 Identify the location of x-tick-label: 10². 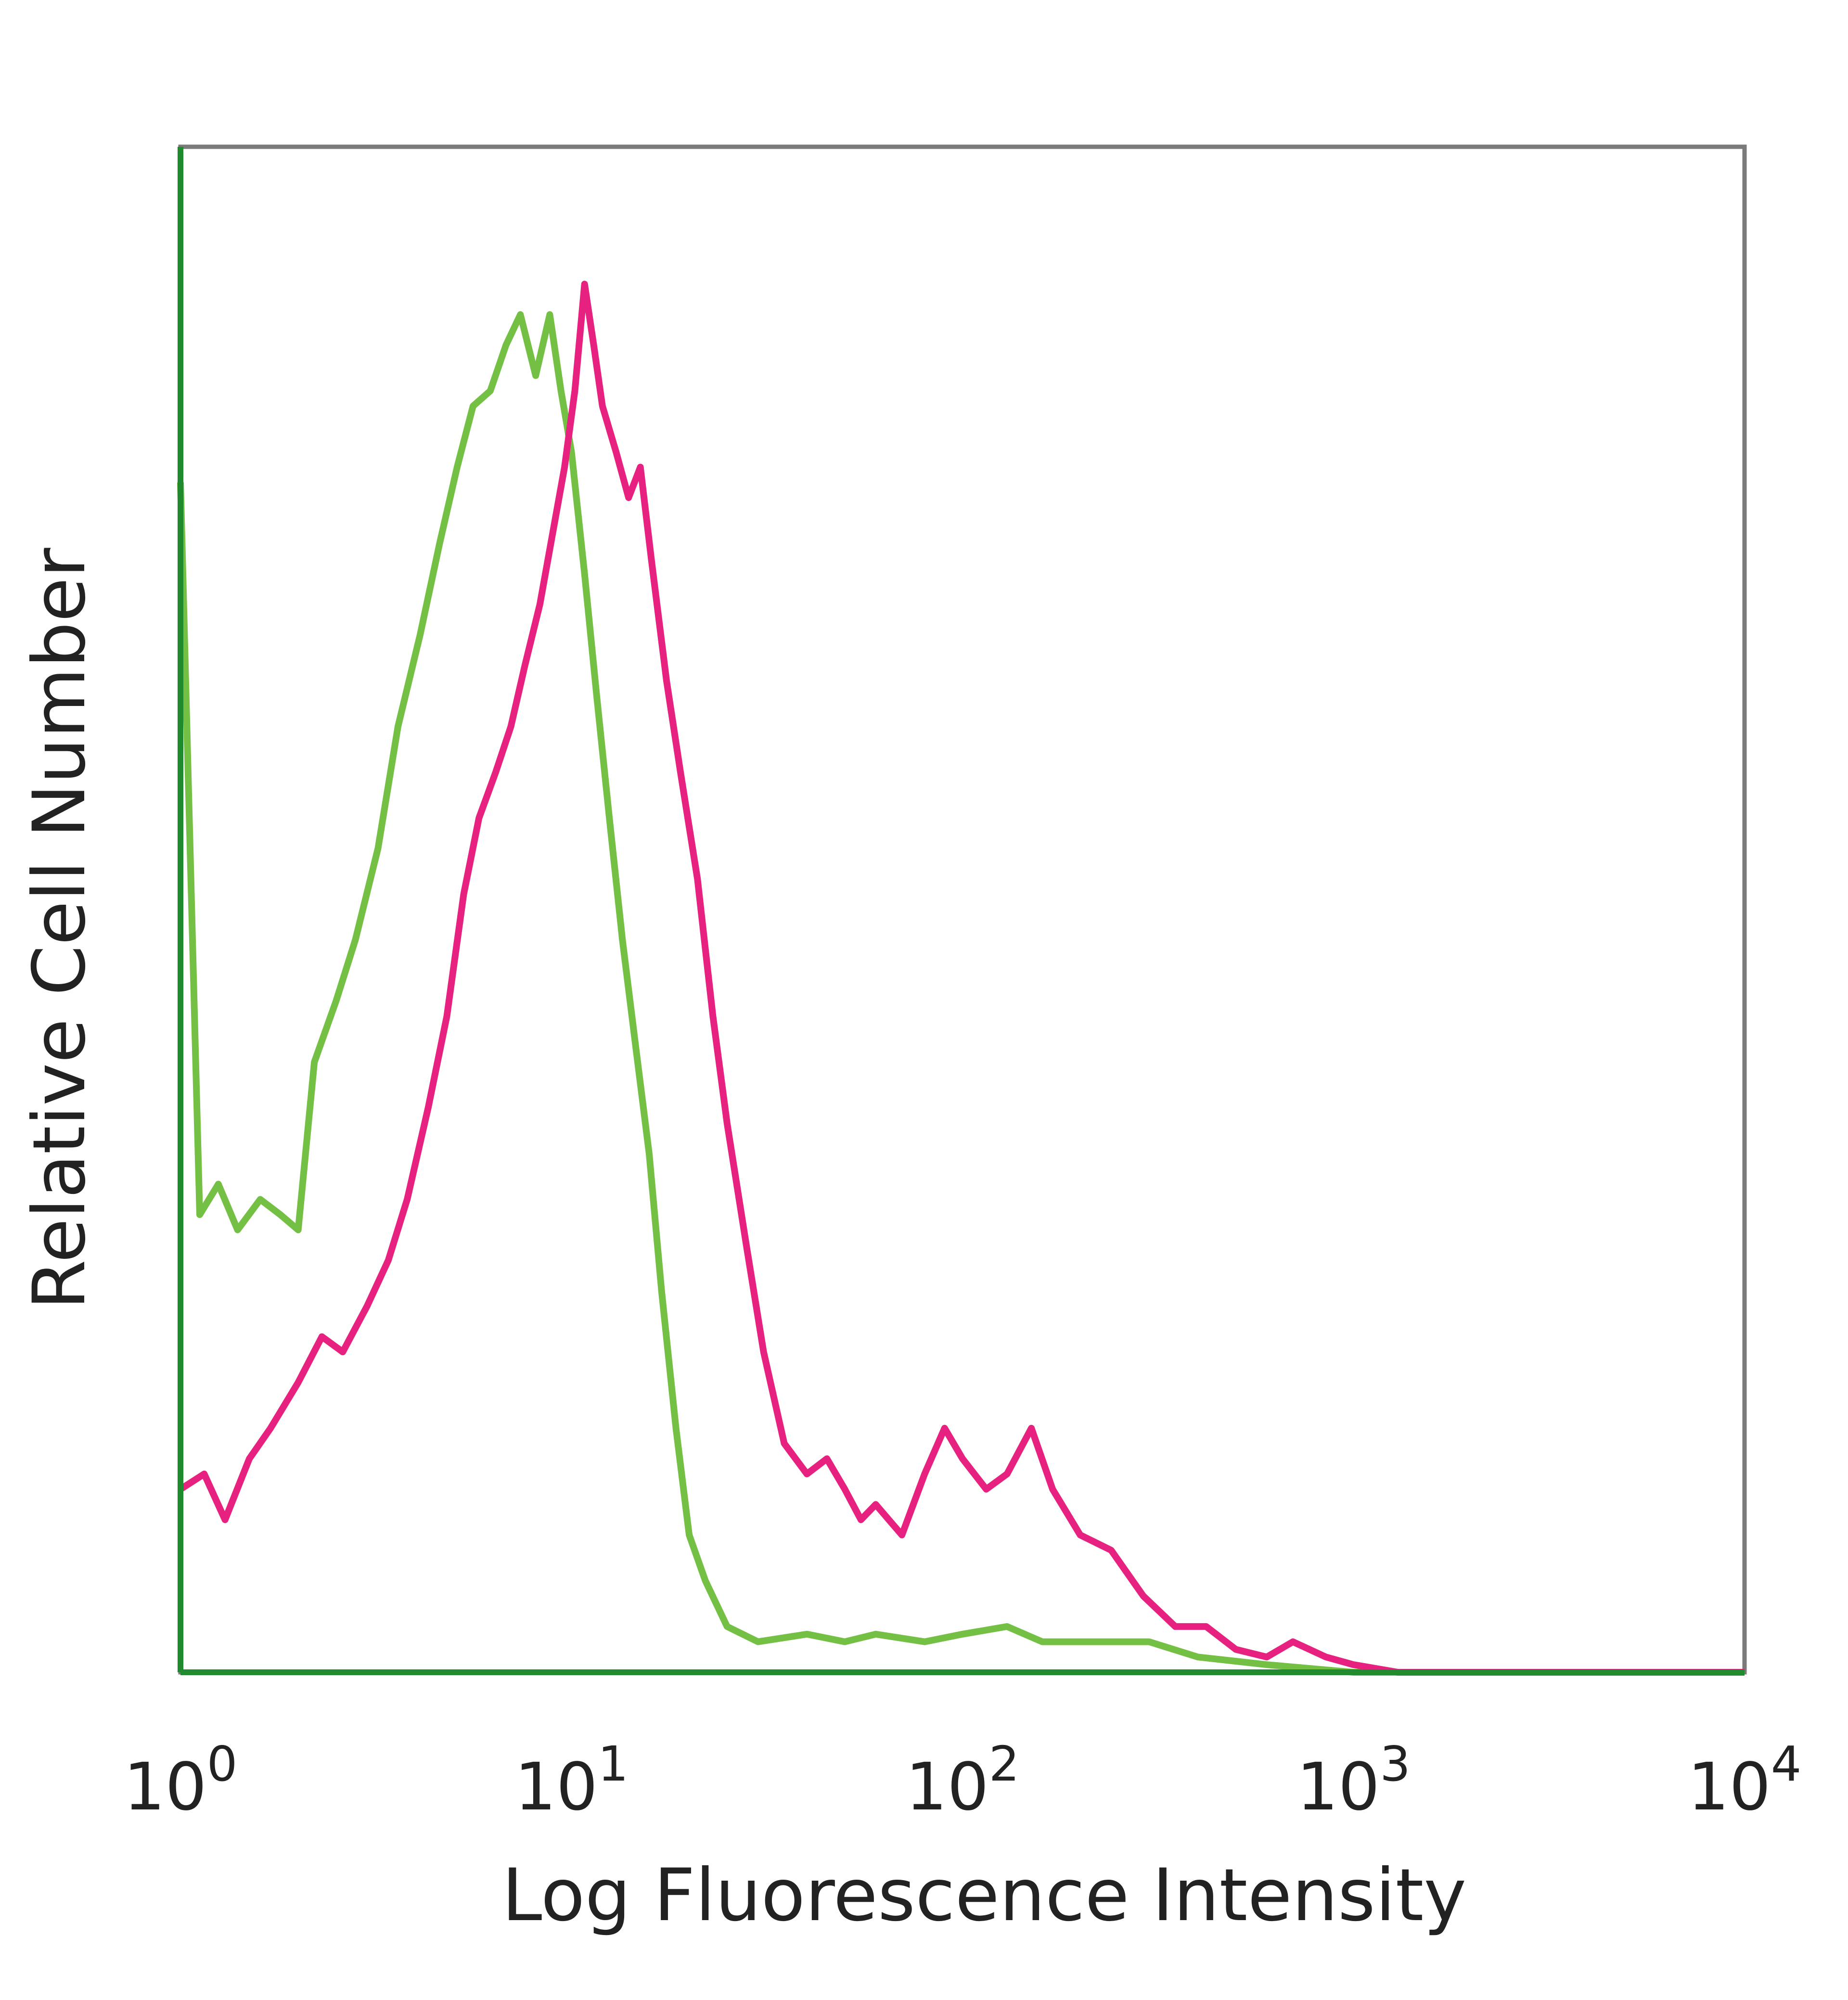
(963, 1780).